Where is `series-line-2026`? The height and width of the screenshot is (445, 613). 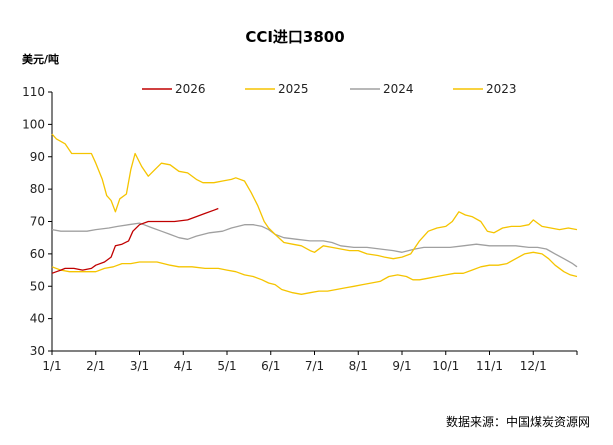
series-line-2026 is located at coordinates (135, 240).